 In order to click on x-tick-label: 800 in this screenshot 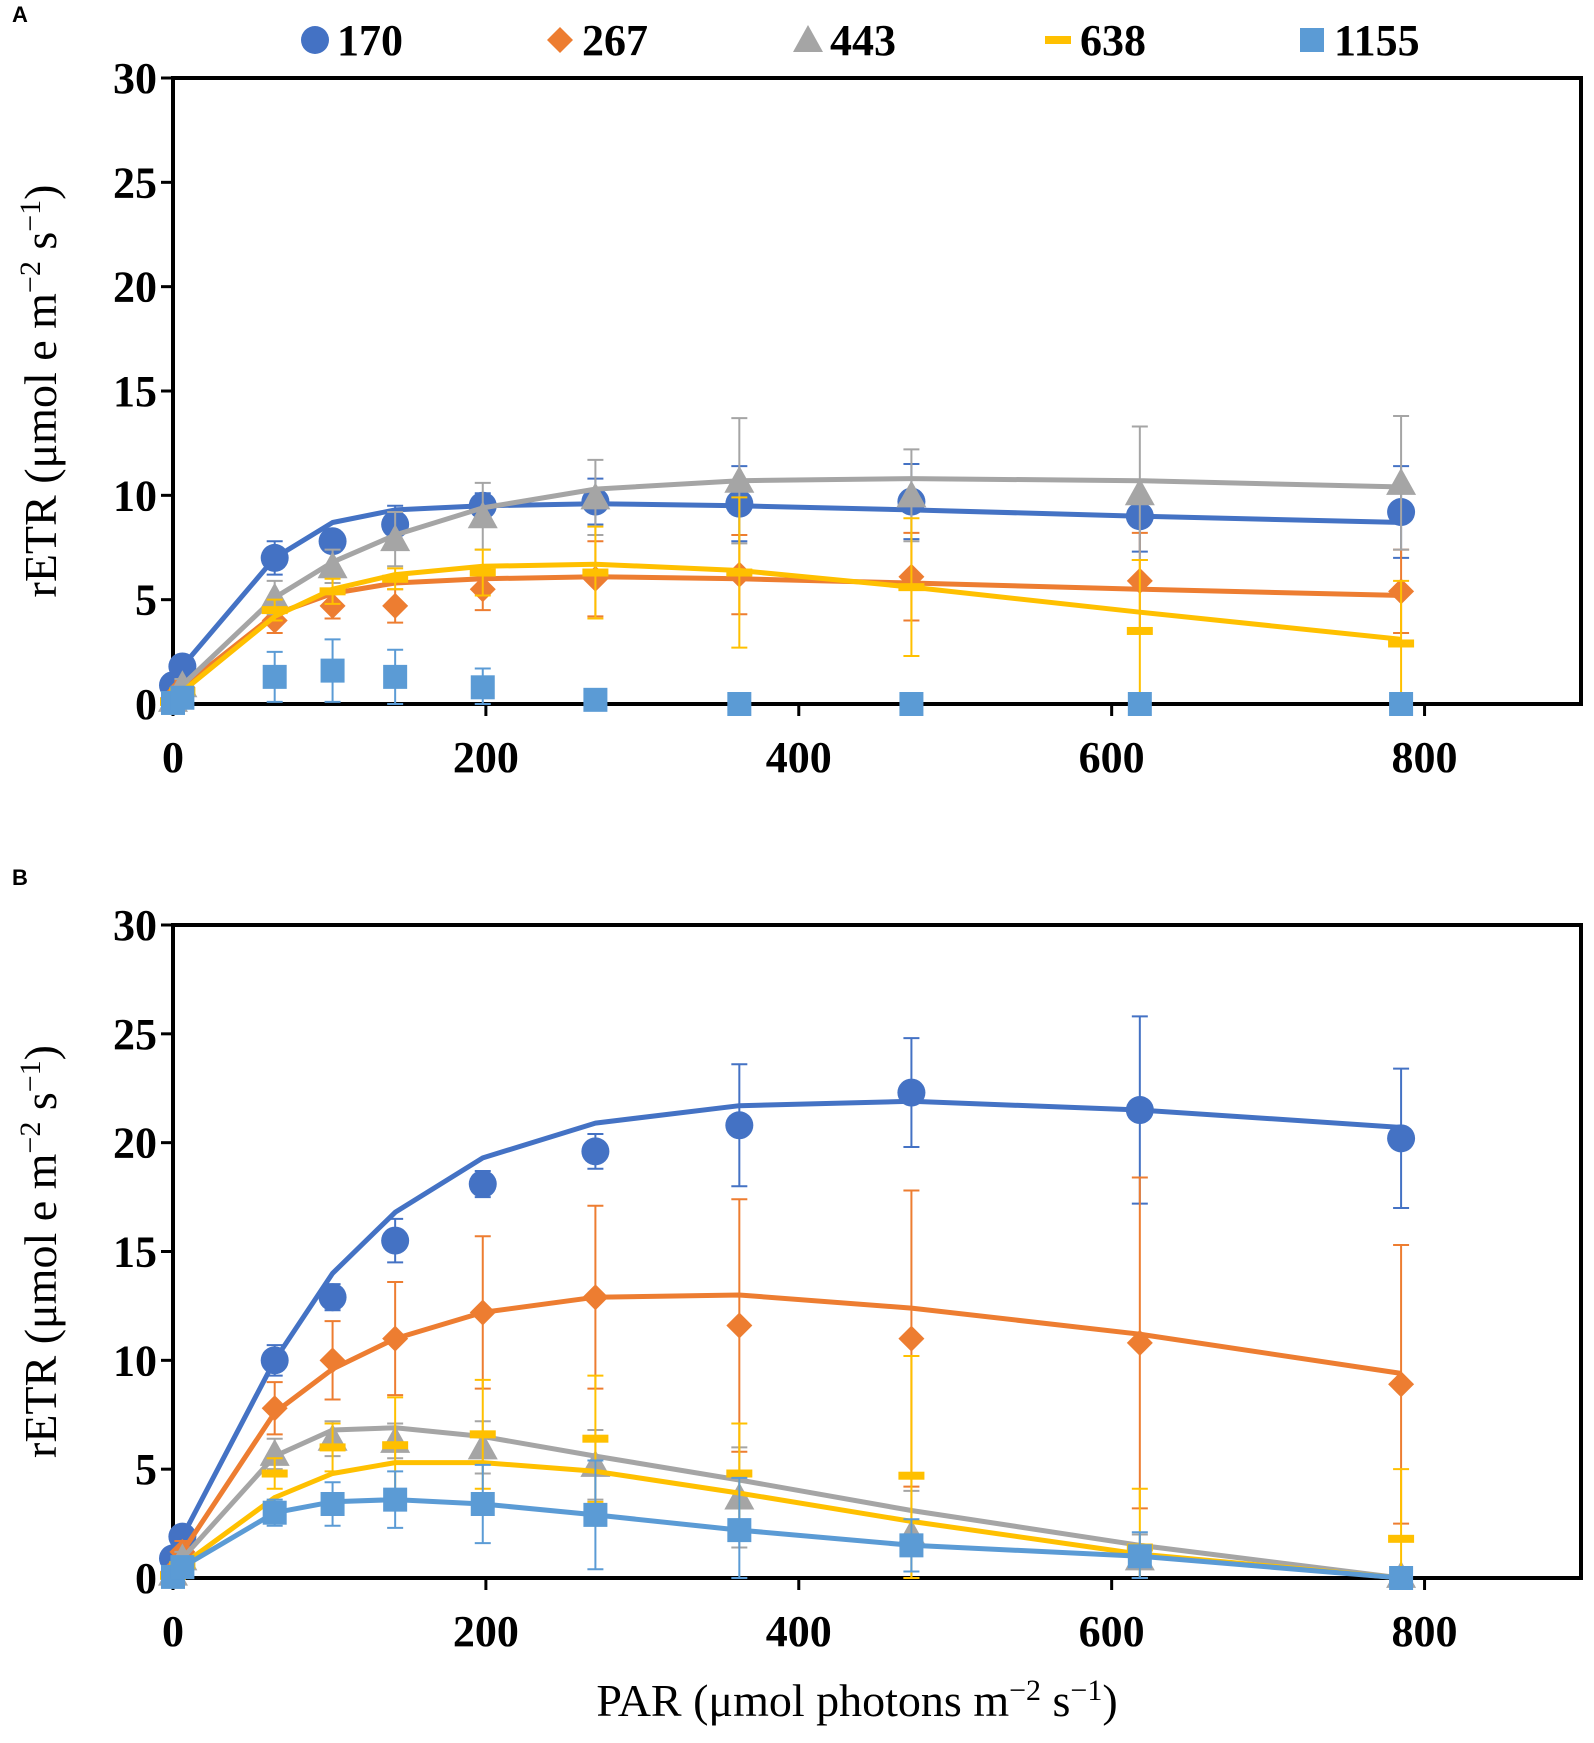, I will do `click(1425, 757)`.